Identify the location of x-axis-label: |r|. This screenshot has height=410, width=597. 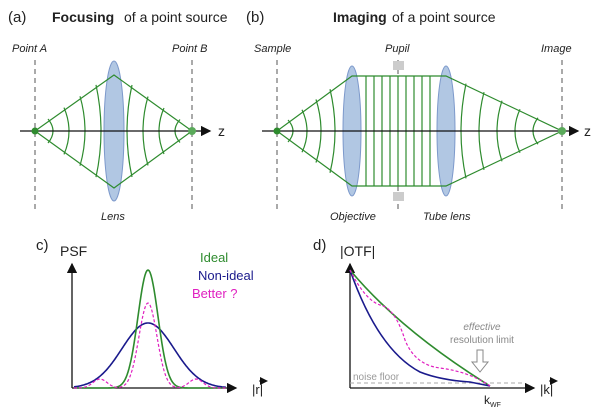
(257, 389).